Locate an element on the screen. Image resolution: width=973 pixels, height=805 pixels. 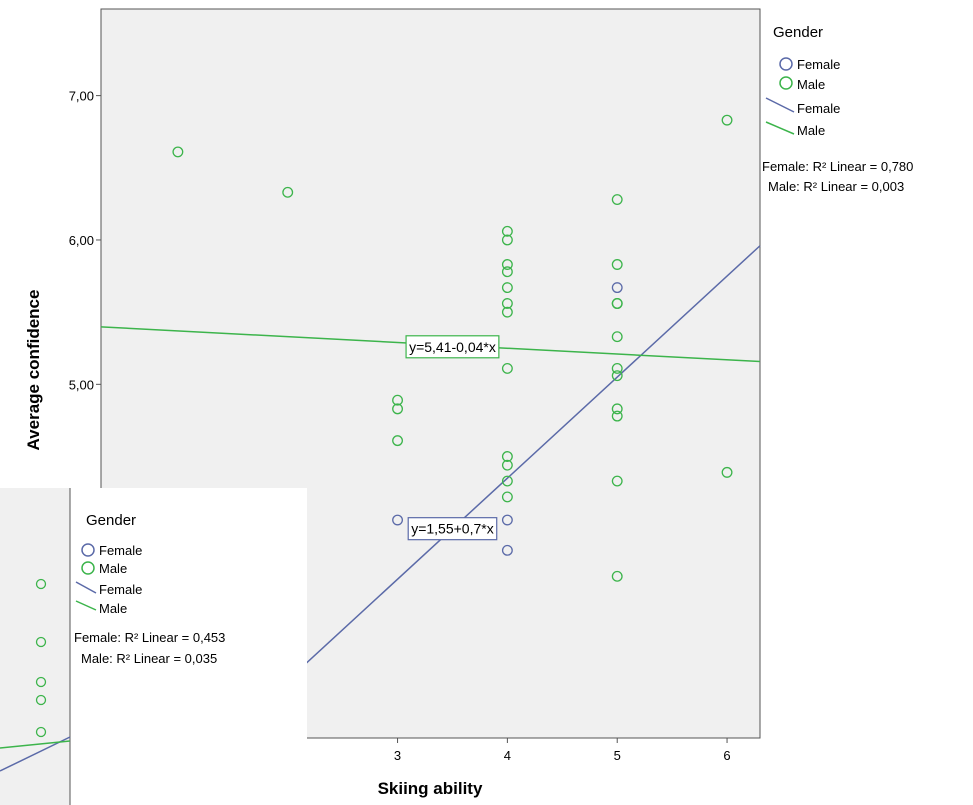
fit-equation-text: y=1,55+0,7*x is located at coordinates (452, 529).